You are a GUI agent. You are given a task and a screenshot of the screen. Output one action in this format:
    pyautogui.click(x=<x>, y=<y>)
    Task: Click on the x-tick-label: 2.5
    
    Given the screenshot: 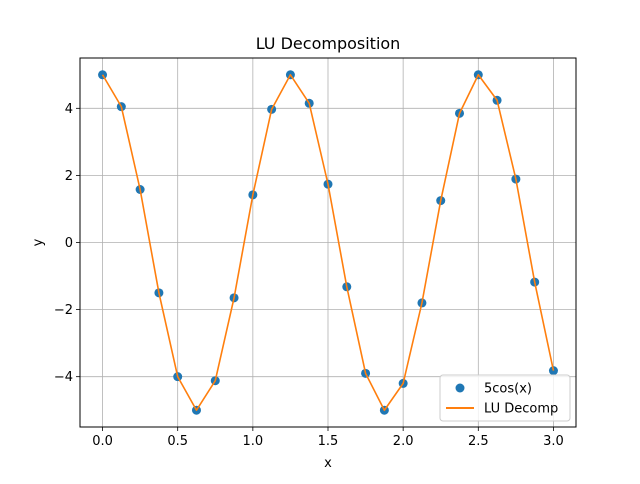 What is the action you would take?
    pyautogui.click(x=478, y=441)
    